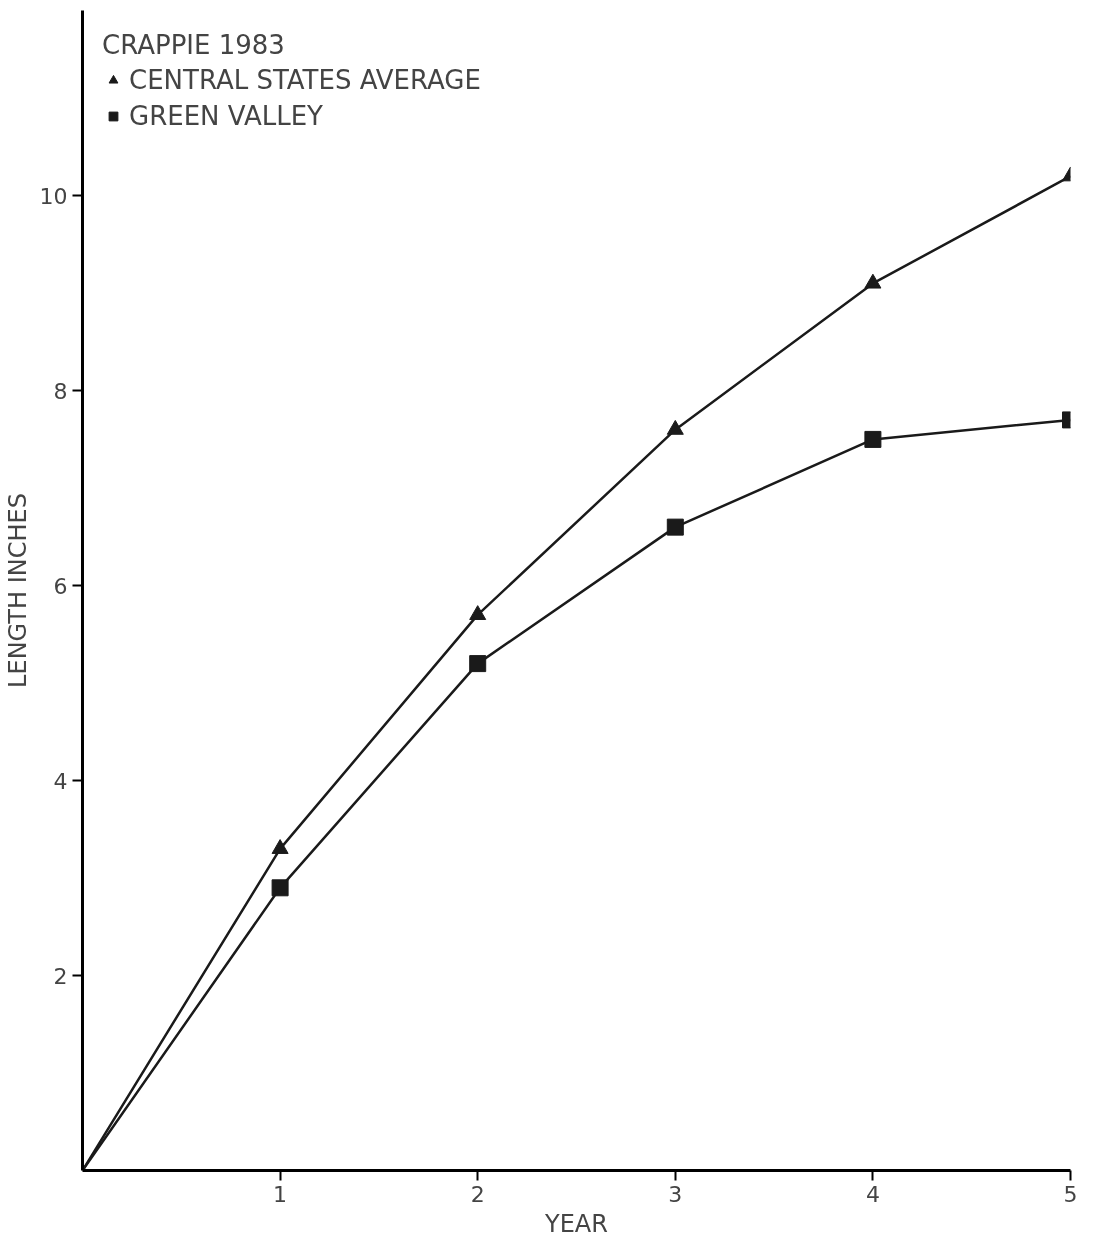 This screenshot has width=1104, height=1253. Describe the element at coordinates (194, 45) in the screenshot. I see `legend-title: CRAPPIE 1983` at that location.